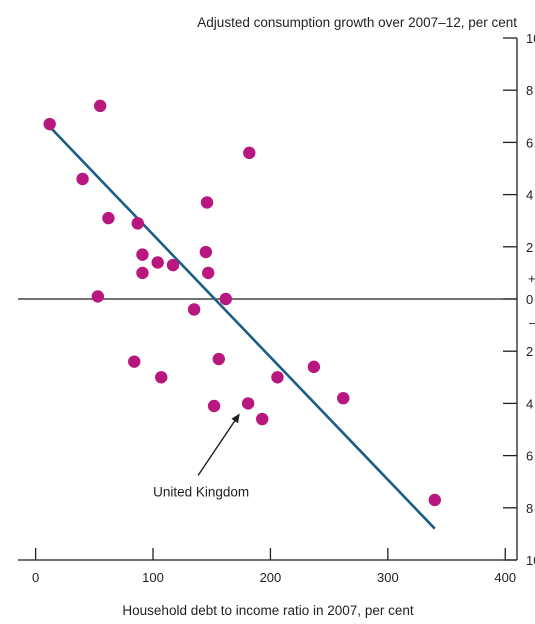  What do you see at coordinates (201, 491) in the screenshot?
I see `annotation-label: United Kingdom` at bounding box center [201, 491].